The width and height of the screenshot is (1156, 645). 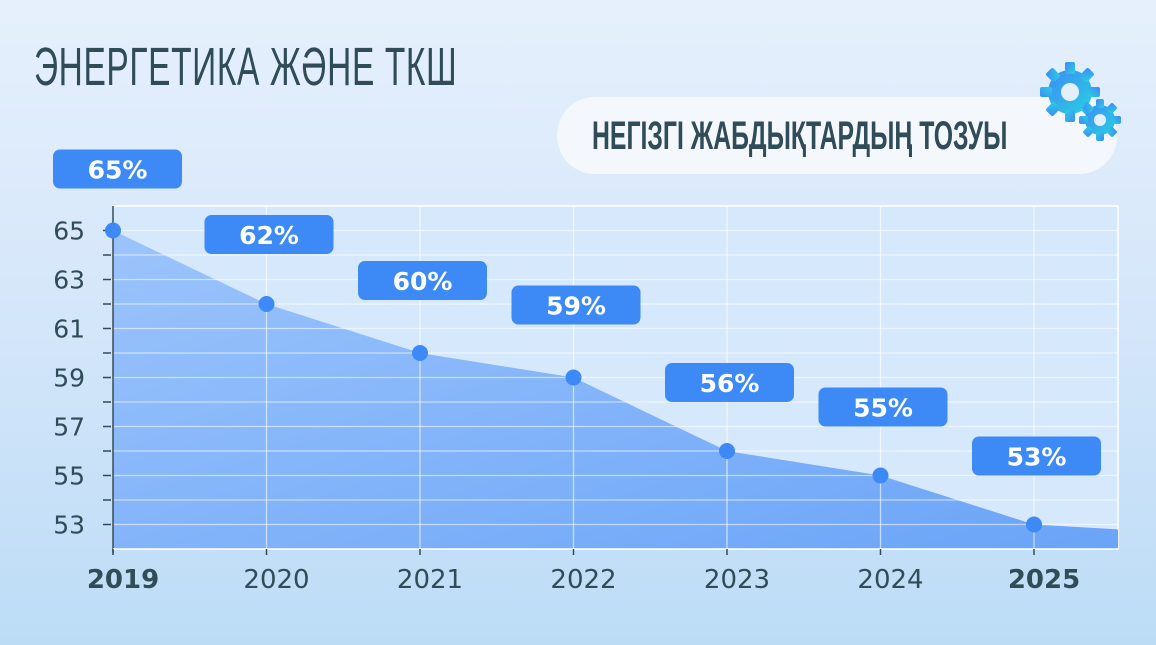 I want to click on data-label: 55%, so click(x=883, y=408).